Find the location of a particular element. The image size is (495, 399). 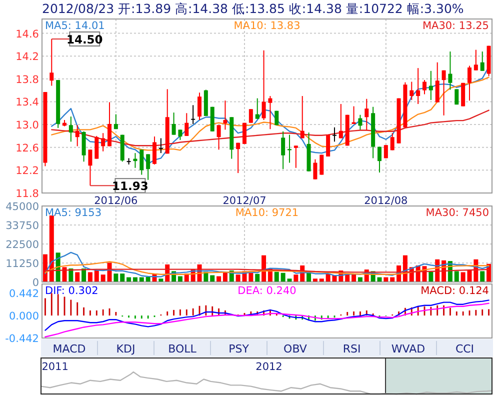

category-label: KDJ is located at coordinates (126, 349).